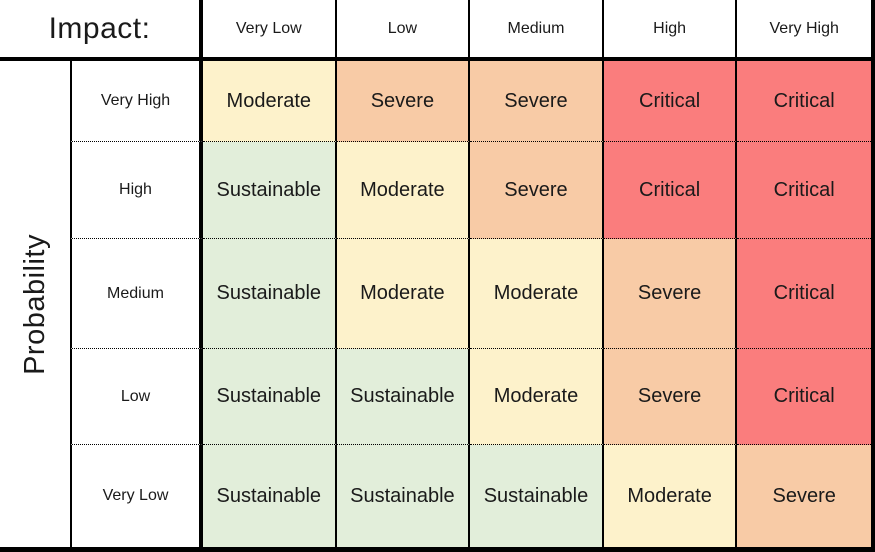  Describe the element at coordinates (804, 30) in the screenshot. I see `col-header-very-high: Very High` at that location.